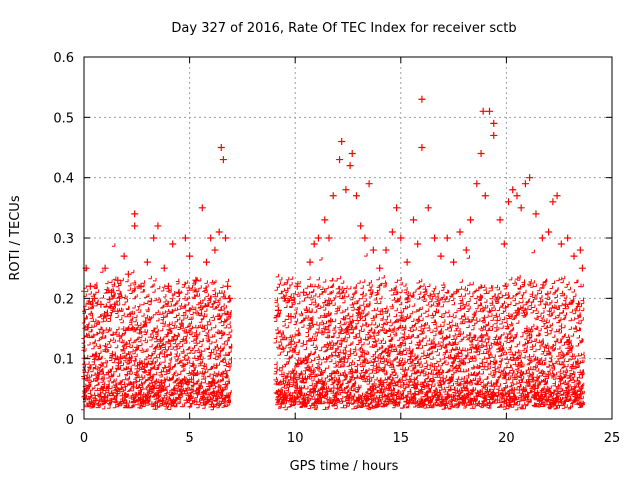 The width and height of the screenshot is (640, 480). What do you see at coordinates (612, 438) in the screenshot?
I see `x-tick-label: 25` at bounding box center [612, 438].